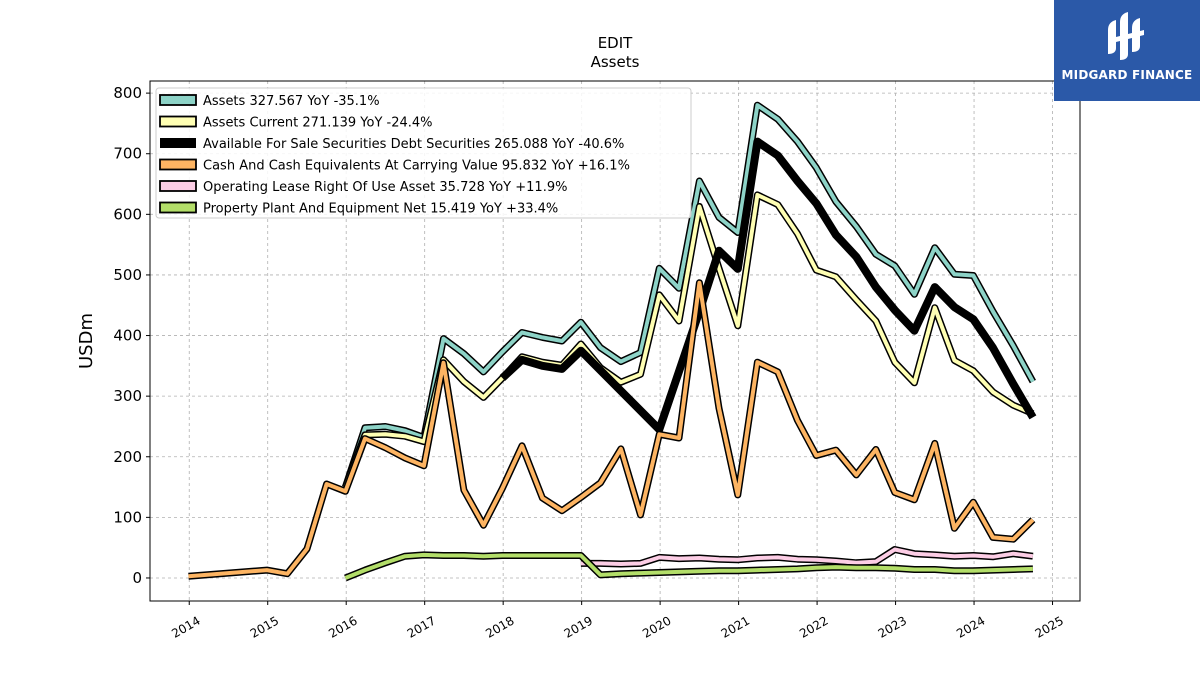  Describe the element at coordinates (615, 43) in the screenshot. I see `chart-title: EDIT` at that location.